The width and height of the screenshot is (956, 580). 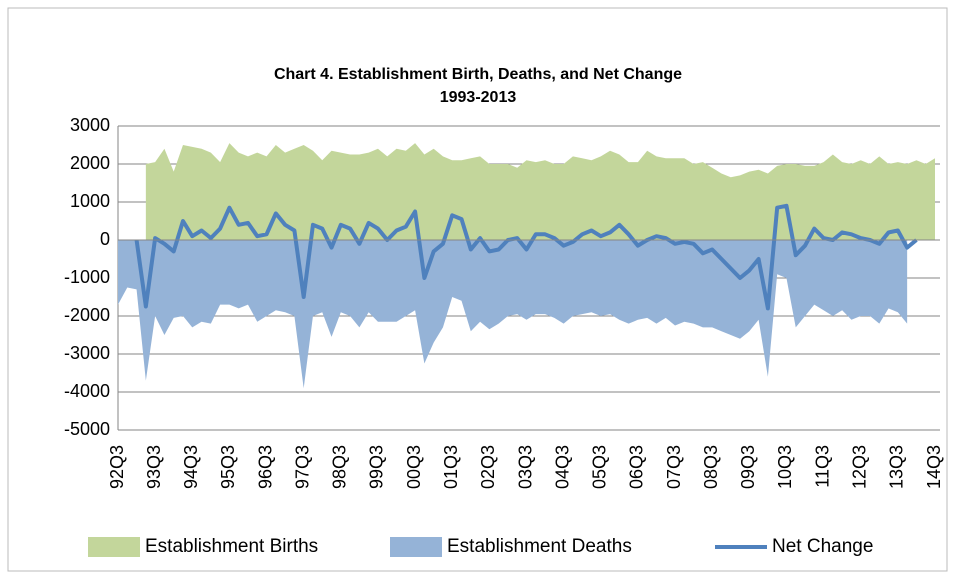 What do you see at coordinates (90, 201) in the screenshot?
I see `y-tick-label: 1000` at bounding box center [90, 201].